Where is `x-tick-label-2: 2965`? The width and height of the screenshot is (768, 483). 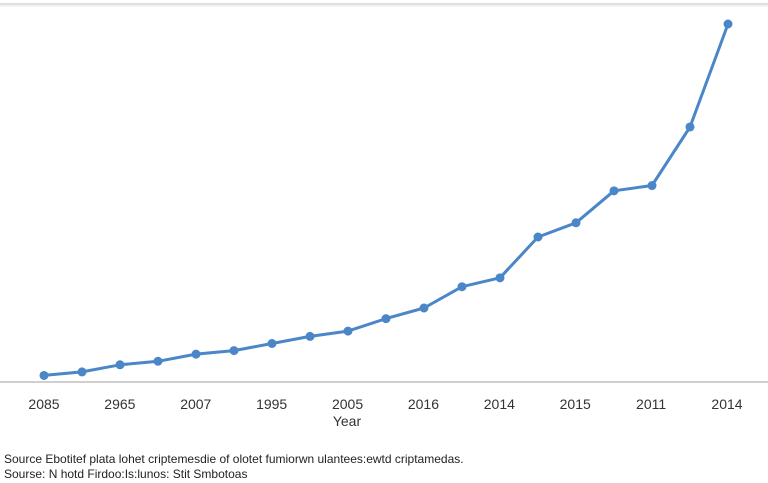 x-tick-label-2: 2965 is located at coordinates (119, 404).